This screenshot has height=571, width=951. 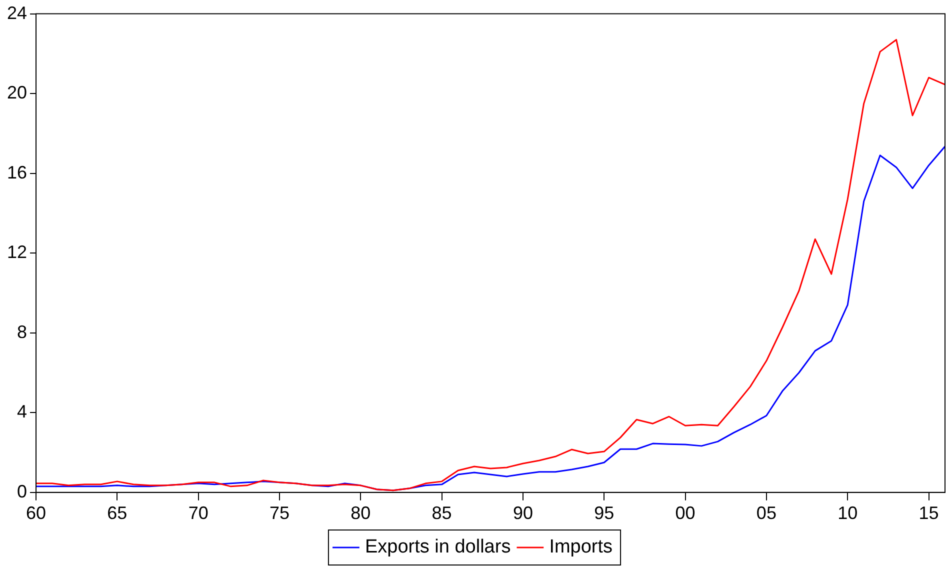 I want to click on x-tick-label: 15, so click(x=928, y=513).